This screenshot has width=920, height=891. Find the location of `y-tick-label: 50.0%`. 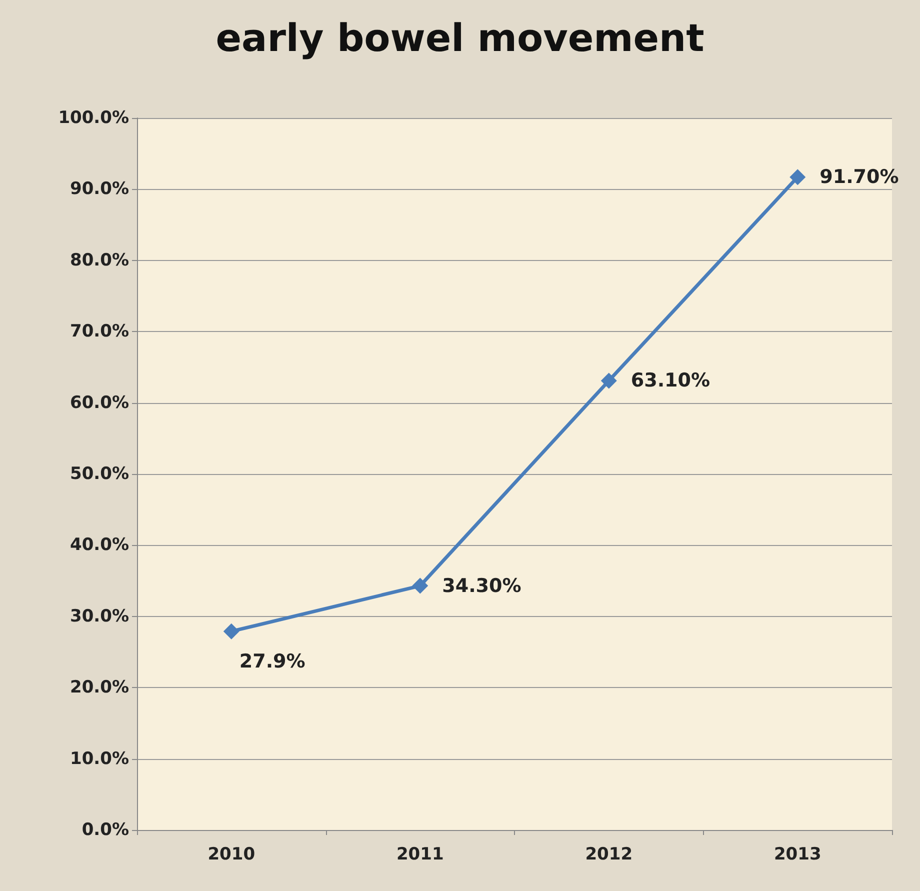

y-tick-label: 50.0% is located at coordinates (99, 474).